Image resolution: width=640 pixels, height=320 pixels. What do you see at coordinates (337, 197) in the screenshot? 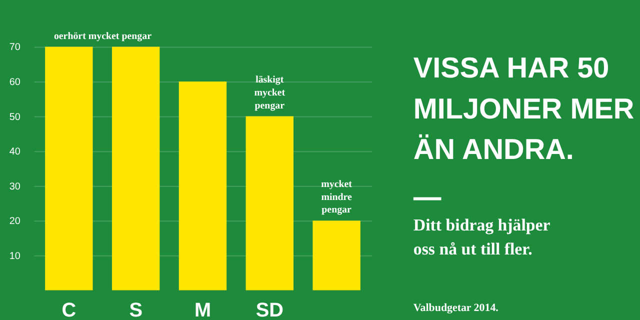
I see `annotation: mycket mindre pengar` at bounding box center [337, 197].